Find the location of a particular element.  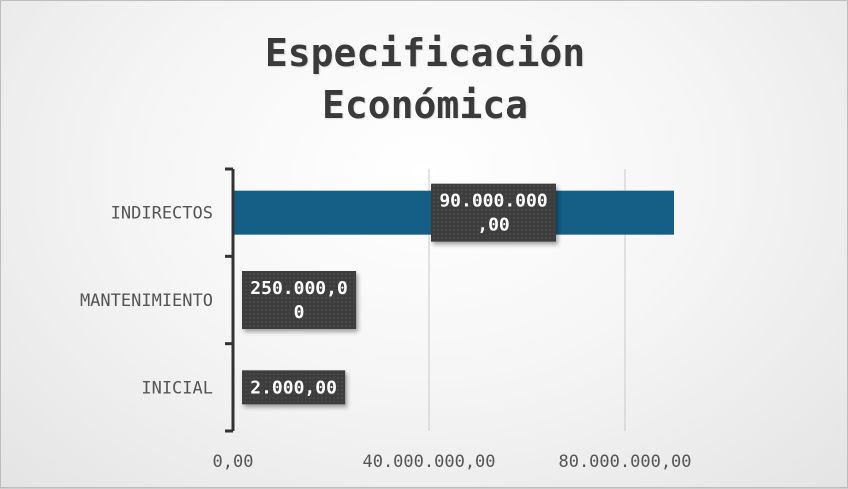

data-label-mantenimiento: 250.000,0 0 is located at coordinates (299, 300).